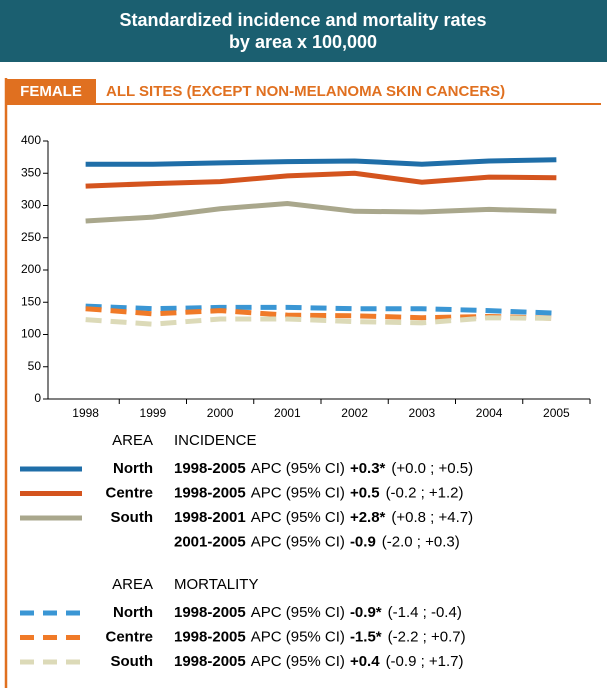  What do you see at coordinates (31, 334) in the screenshot?
I see `y-tick-label: 100` at bounding box center [31, 334].